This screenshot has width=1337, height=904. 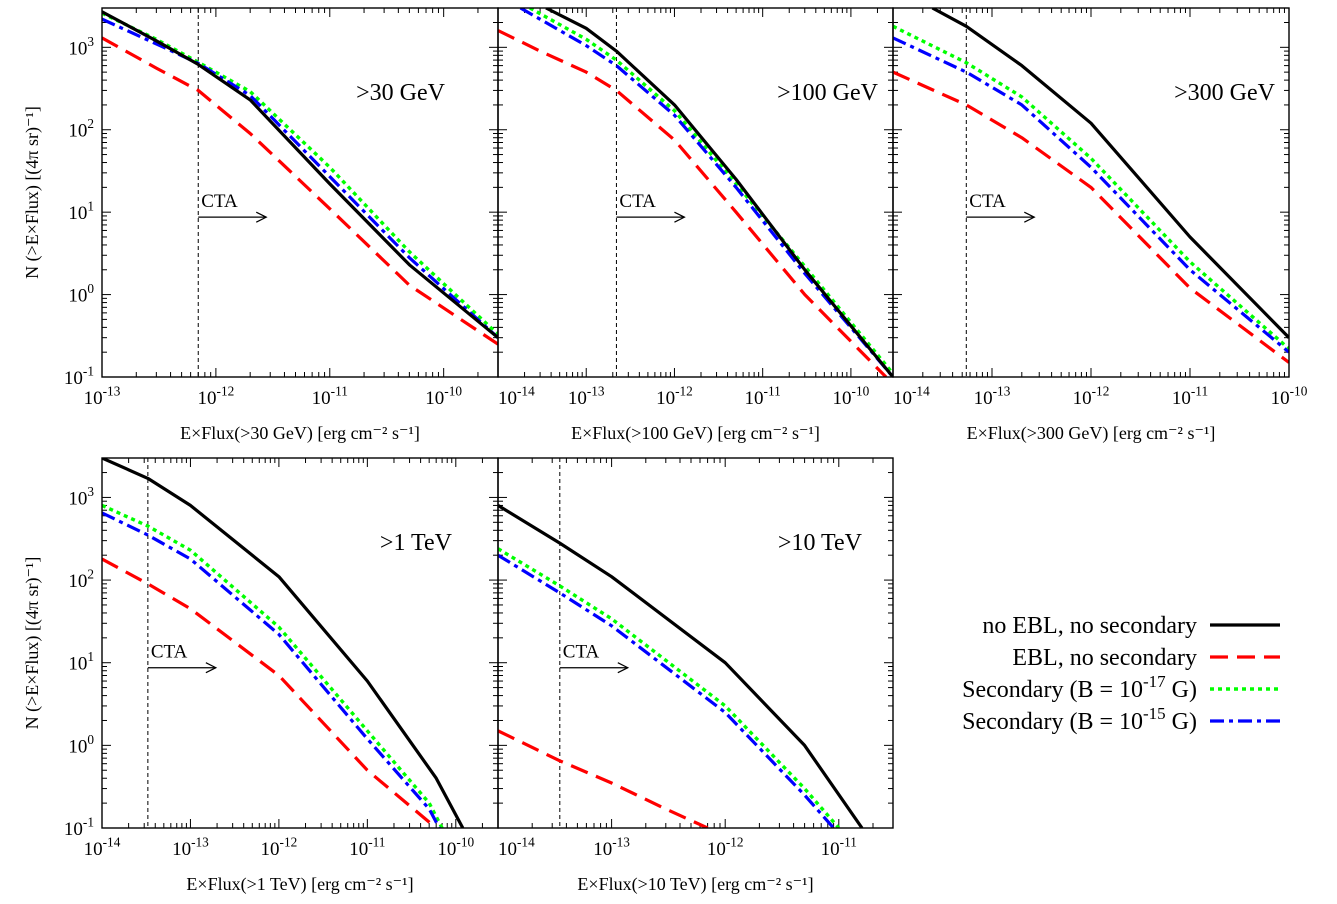 What do you see at coordinates (300, 433) in the screenshot?
I see `x-axis-label: E×Flux(>30 GeV) [erg cm⁻² s⁻¹]` at bounding box center [300, 433].